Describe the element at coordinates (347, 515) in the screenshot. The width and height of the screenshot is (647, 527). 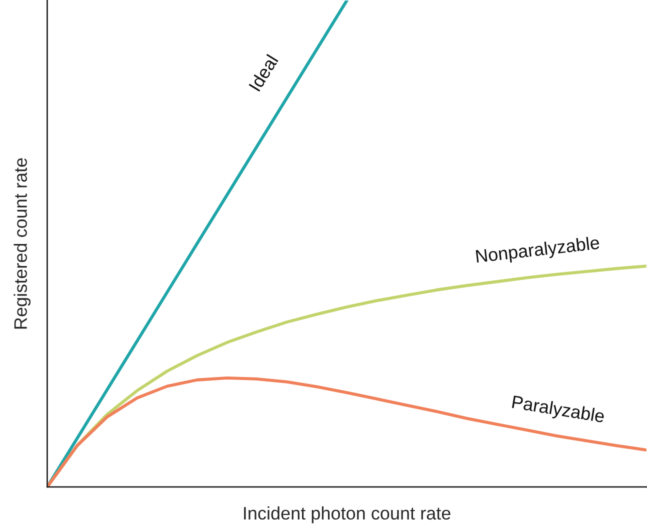
I see `x-axis-title: Incident photon count rate` at that location.